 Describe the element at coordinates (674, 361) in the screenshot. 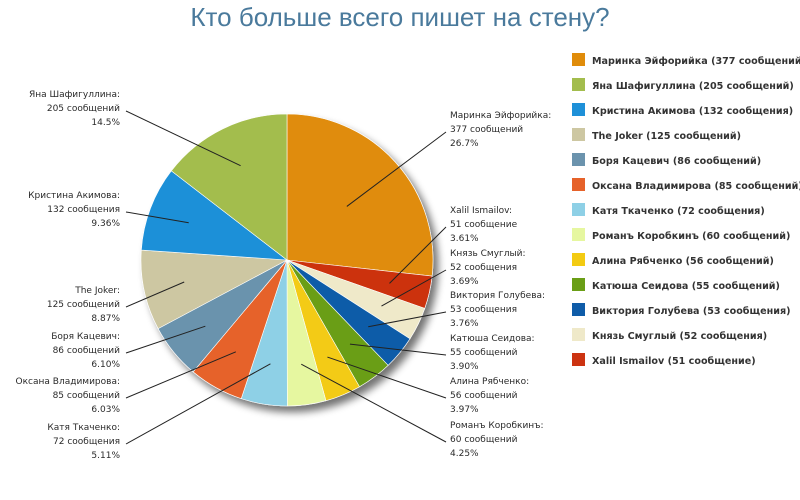

I see `legend-label: Xalil Ismailov (51 сообщение)` at that location.